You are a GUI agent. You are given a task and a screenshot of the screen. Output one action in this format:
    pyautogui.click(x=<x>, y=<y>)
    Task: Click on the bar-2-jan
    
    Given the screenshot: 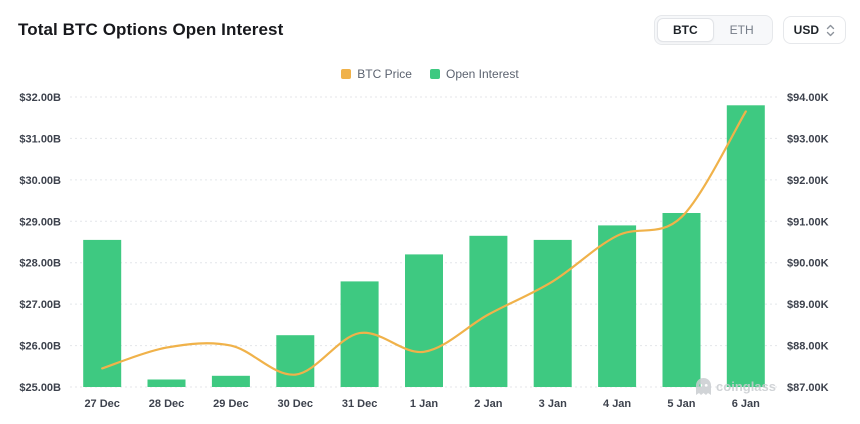 What is the action you would take?
    pyautogui.click(x=488, y=311)
    